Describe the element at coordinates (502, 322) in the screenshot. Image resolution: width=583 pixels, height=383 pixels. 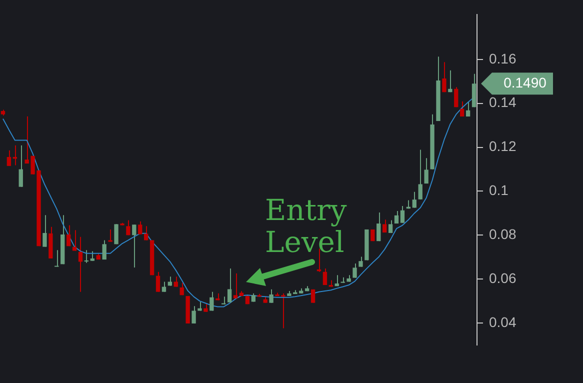
I see `y-tick-label: 0.04` at that location.